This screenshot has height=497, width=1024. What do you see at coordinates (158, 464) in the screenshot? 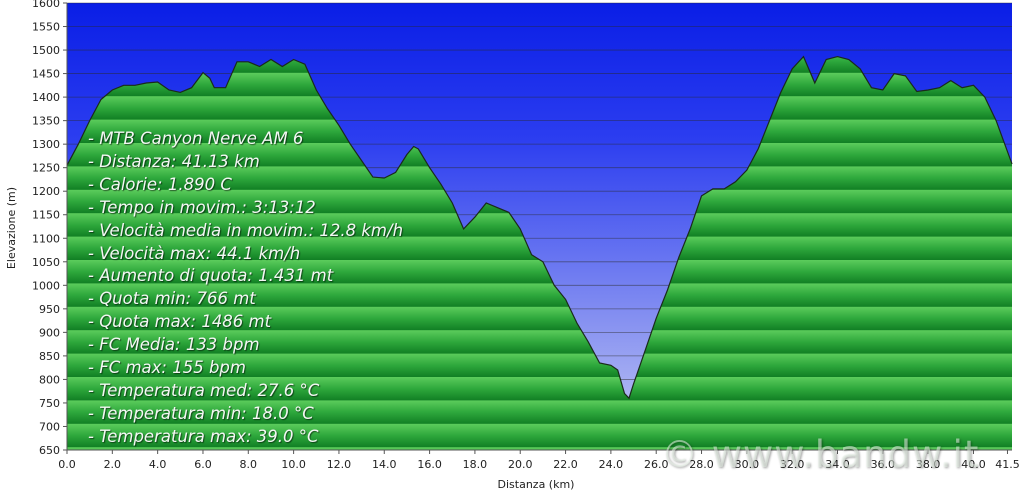
I see `x-tick-label: 4.0` at bounding box center [158, 464].